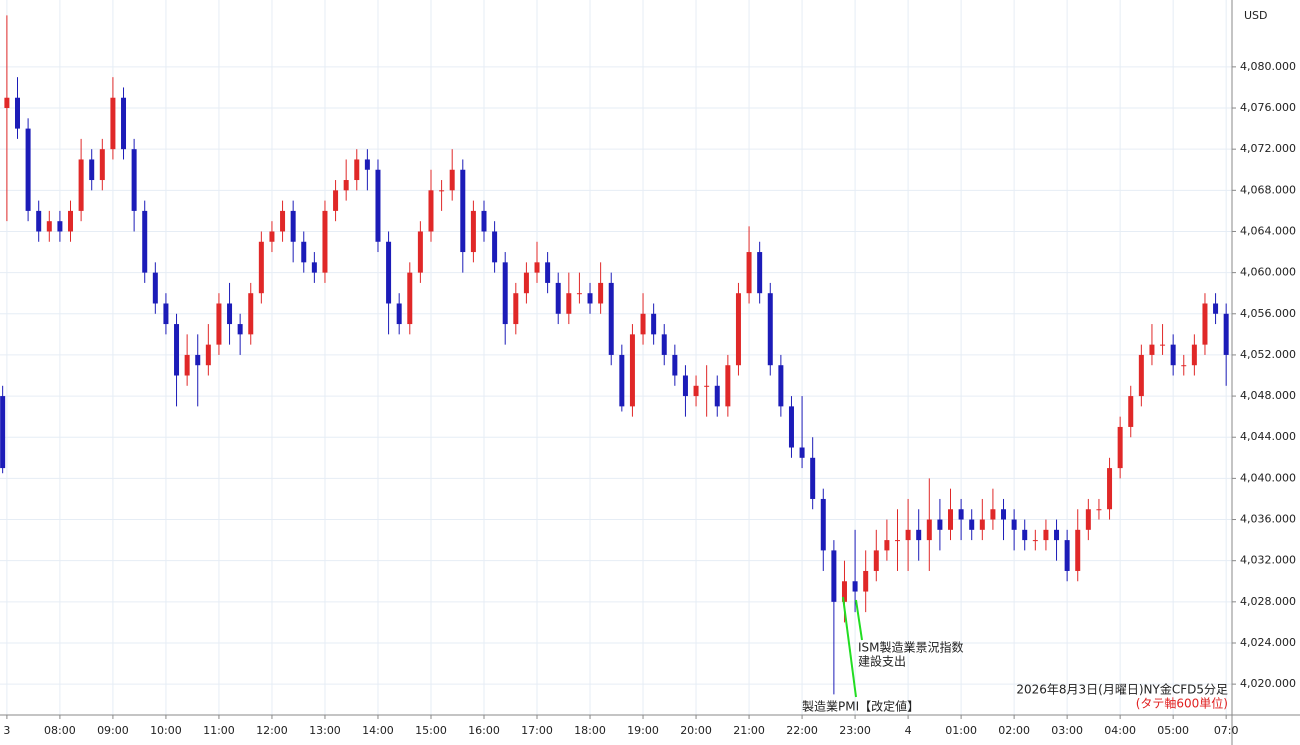  What do you see at coordinates (590, 730) in the screenshot?
I see `x-tick-label: 18:00` at bounding box center [590, 730].